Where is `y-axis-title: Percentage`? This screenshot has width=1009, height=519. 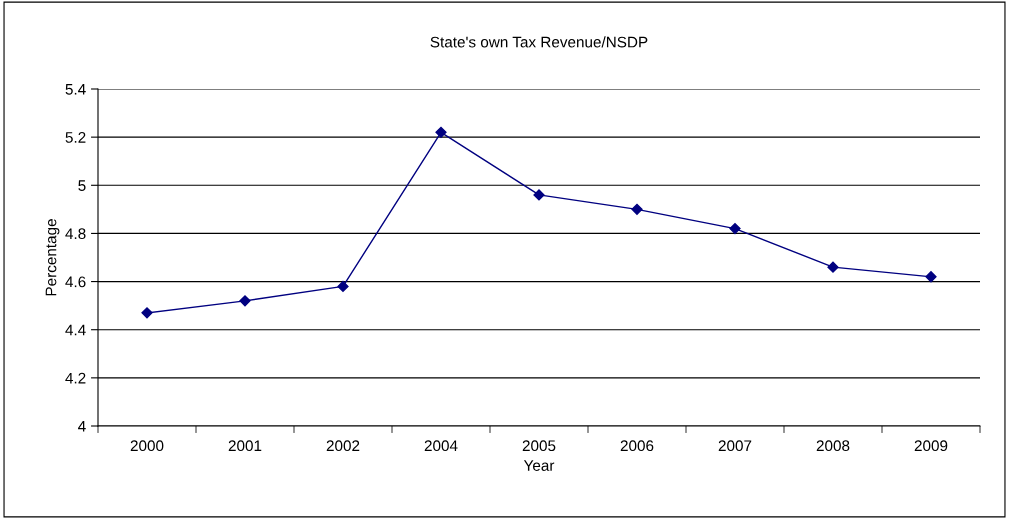 y-axis-title: Percentage is located at coordinates (52, 257).